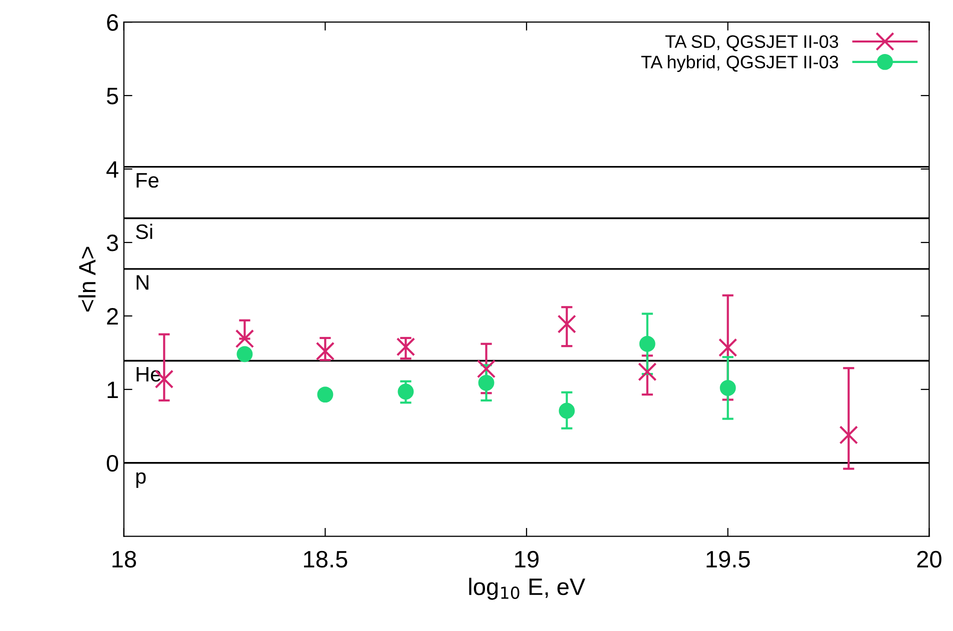  I want to click on ref-line-label: N, so click(142, 282).